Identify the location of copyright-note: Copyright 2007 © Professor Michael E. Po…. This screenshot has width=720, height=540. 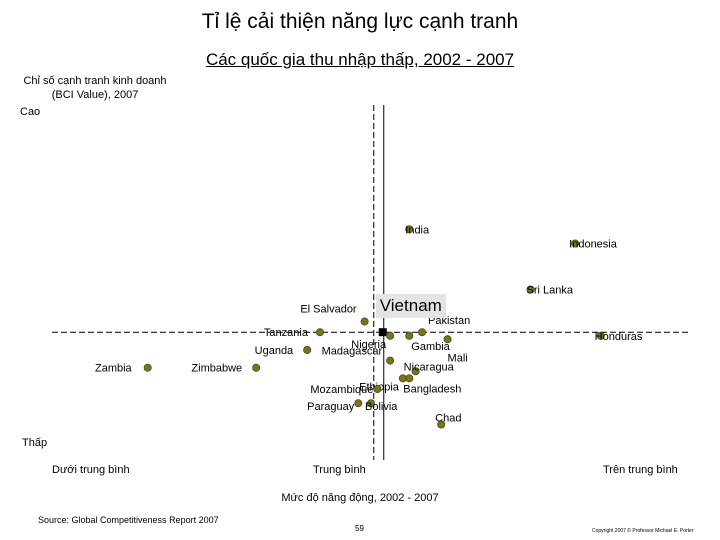
(643, 531).